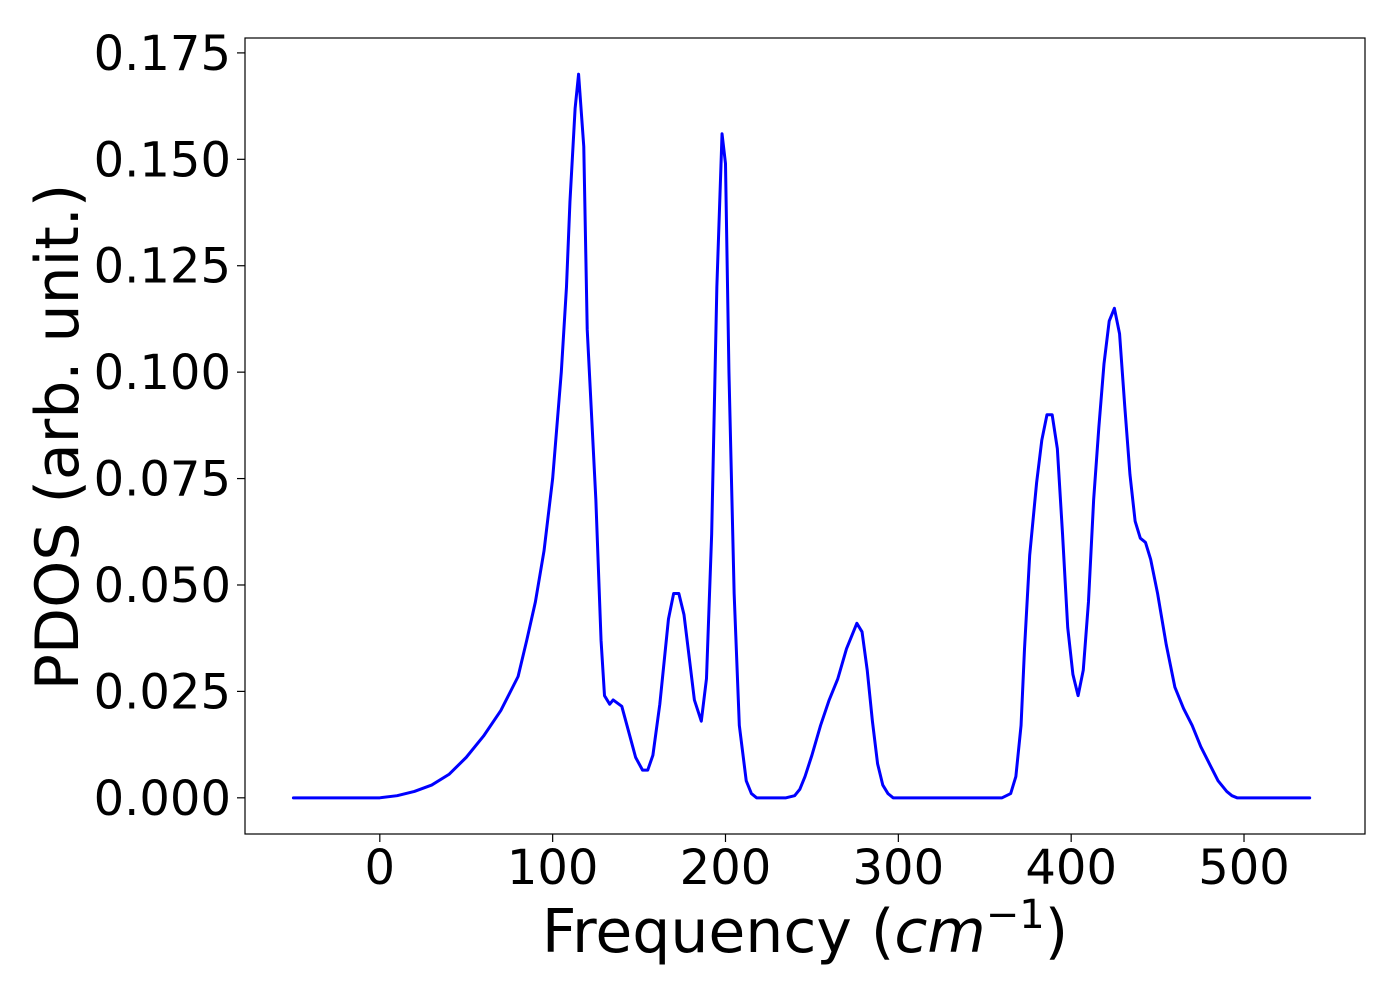 The height and width of the screenshot is (1000, 1400). Describe the element at coordinates (162, 692) in the screenshot. I see `y-tick-label: 0.025` at that location.